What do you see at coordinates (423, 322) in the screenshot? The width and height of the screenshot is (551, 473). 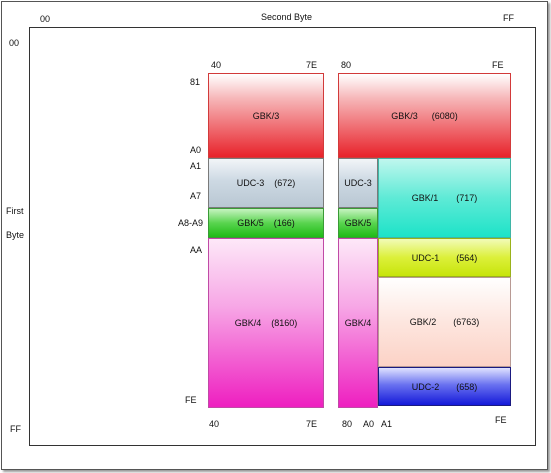 I see `region-name: GBK/2` at bounding box center [423, 322].